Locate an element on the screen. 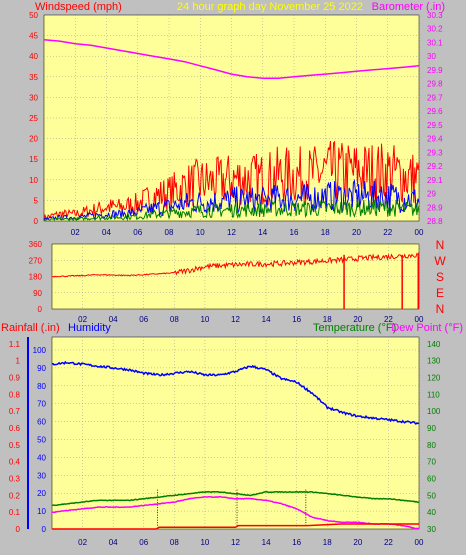 Image resolution: width=466 pixels, height=555 pixels. rainfall-tick-label: 0.3 is located at coordinates (15, 479).